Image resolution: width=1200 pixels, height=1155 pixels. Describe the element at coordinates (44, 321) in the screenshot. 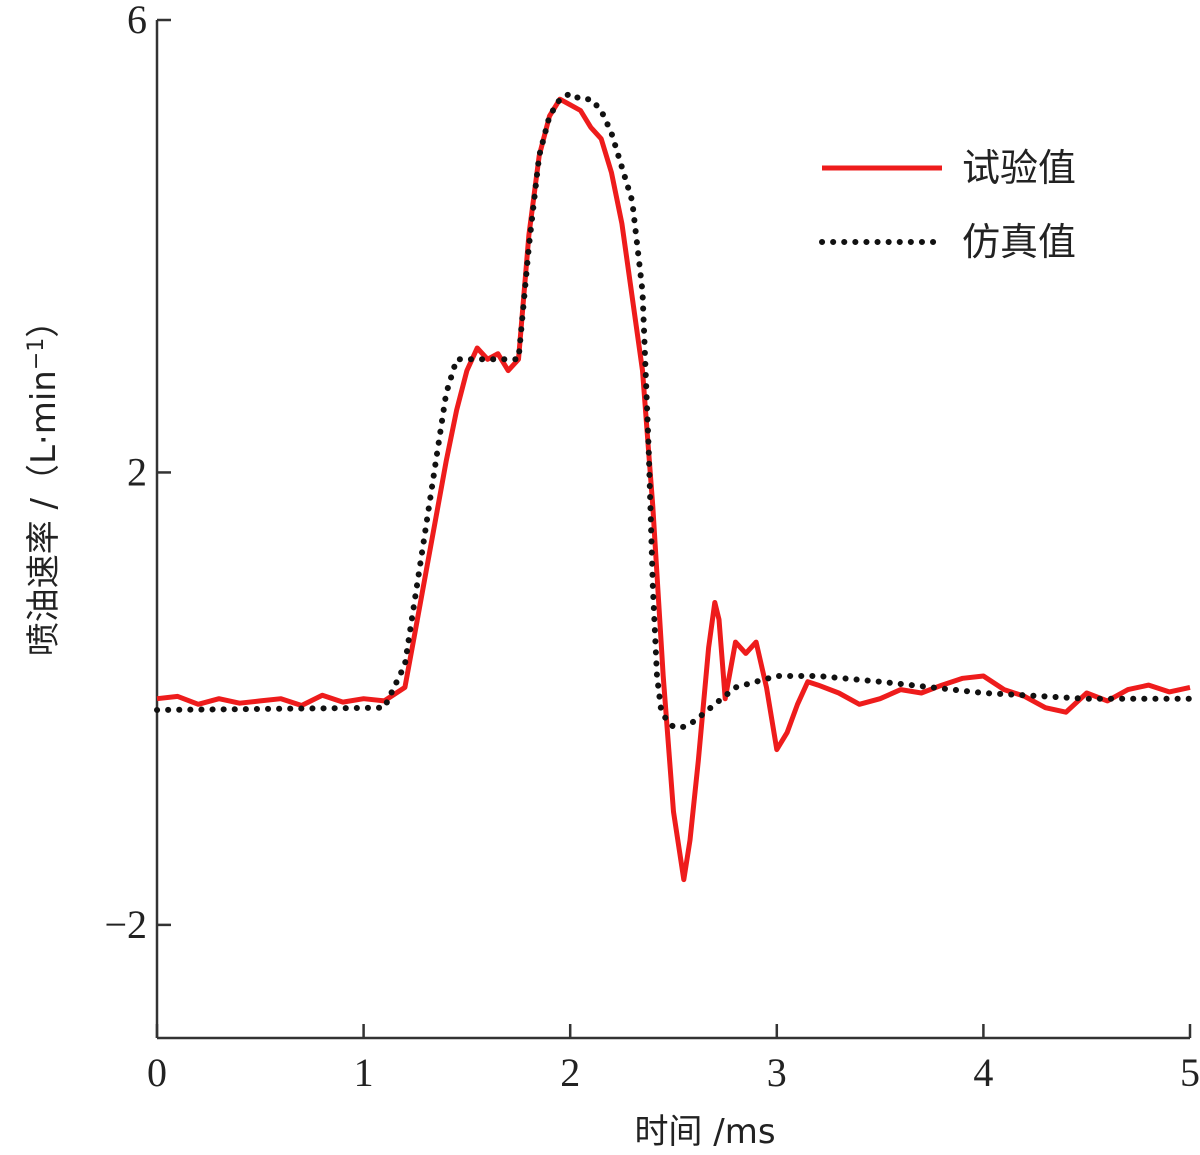

I see `y-axis-title-close: ）` at that location.